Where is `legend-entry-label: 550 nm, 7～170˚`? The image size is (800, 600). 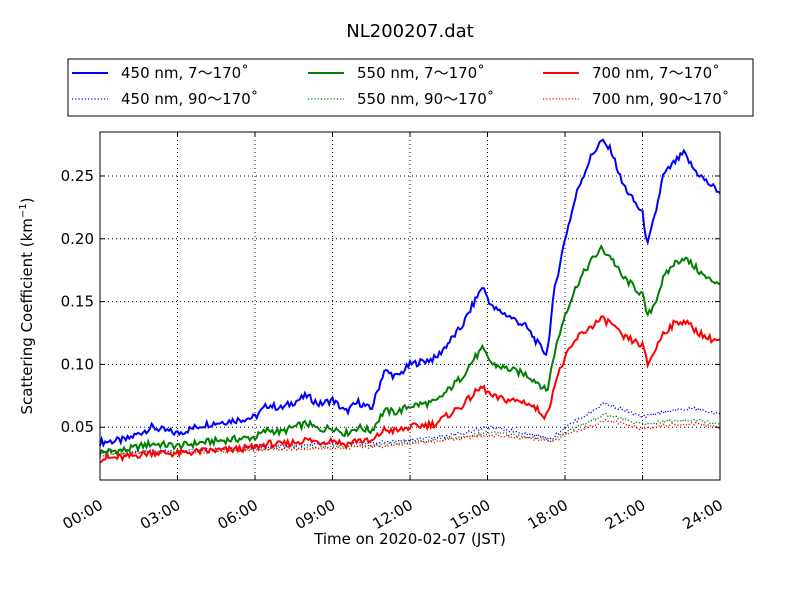 legend-entry-label: 550 nm, 7～170˚ is located at coordinates (421, 73).